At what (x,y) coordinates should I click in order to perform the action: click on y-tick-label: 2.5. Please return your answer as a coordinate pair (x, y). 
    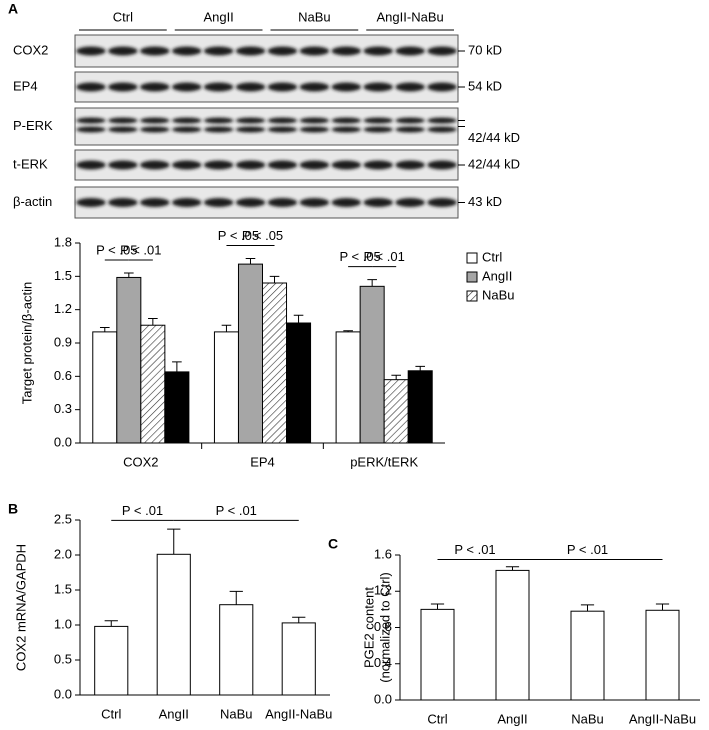
    Looking at the image, I should click on (63, 518).